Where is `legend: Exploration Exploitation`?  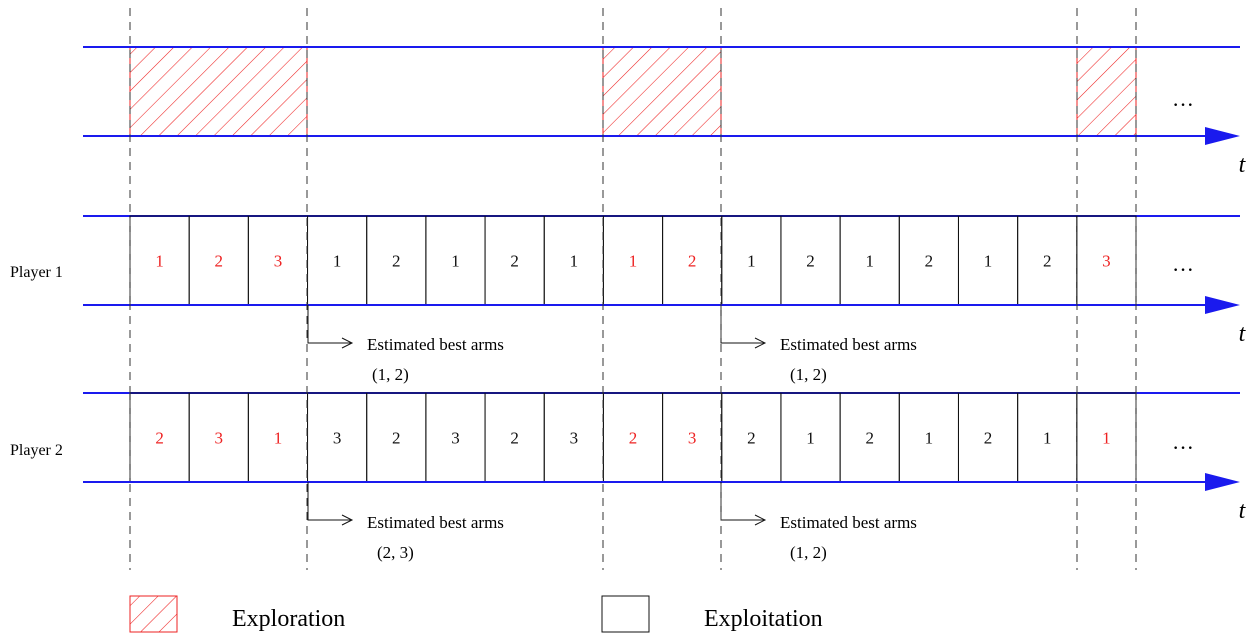
legend: Exploration Exploitation is located at coordinates (476, 614).